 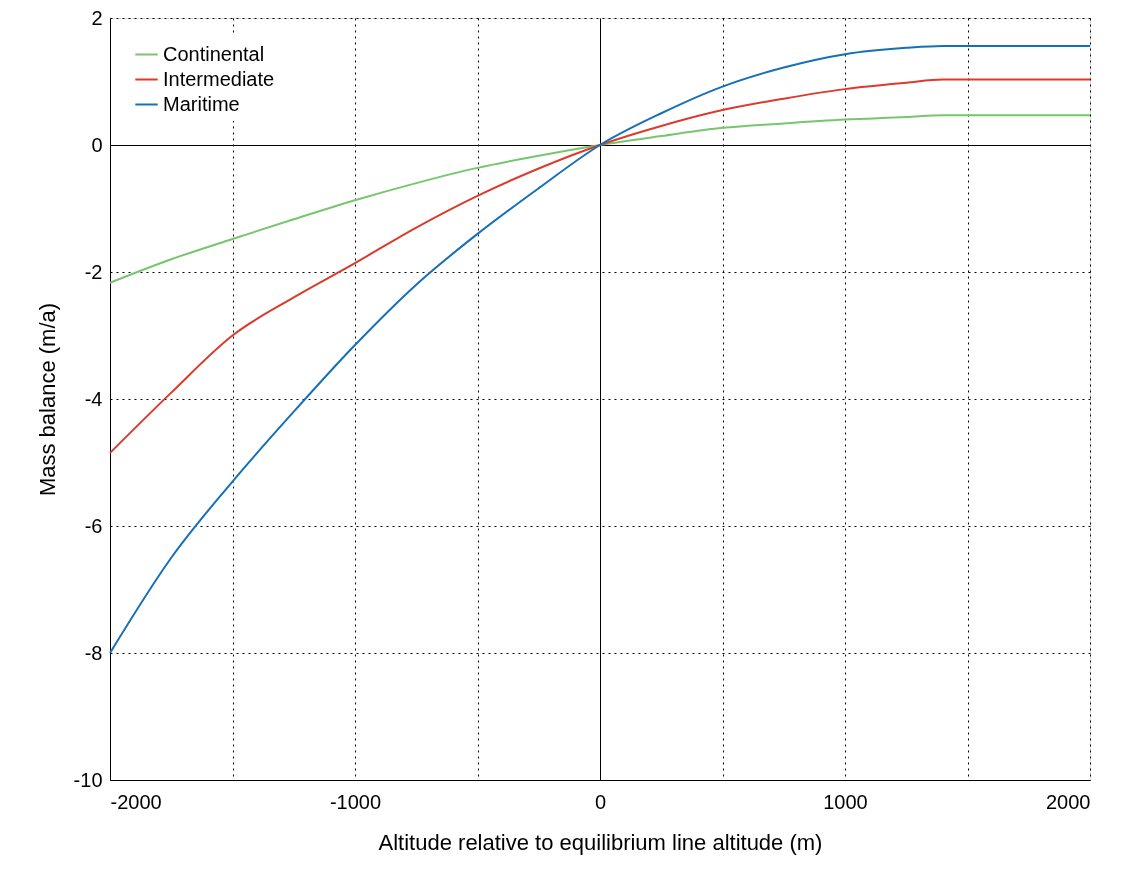 I want to click on legend-label: Continental, so click(x=214, y=53).